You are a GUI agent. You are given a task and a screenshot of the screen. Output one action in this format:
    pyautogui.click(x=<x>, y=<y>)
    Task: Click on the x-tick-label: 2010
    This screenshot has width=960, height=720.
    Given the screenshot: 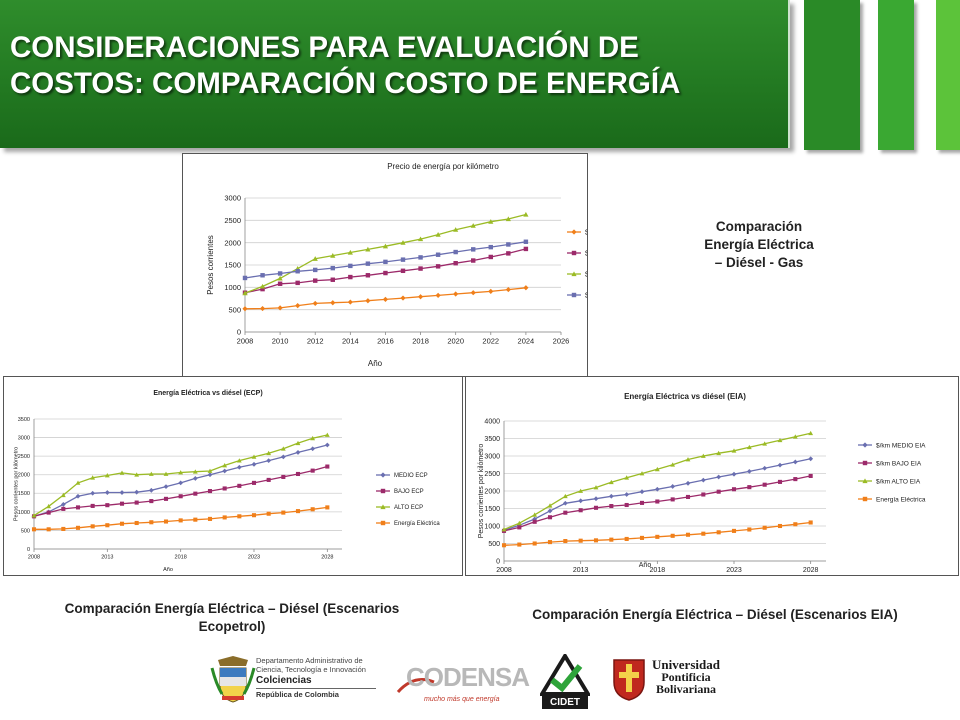 What is the action you would take?
    pyautogui.click(x=280, y=341)
    